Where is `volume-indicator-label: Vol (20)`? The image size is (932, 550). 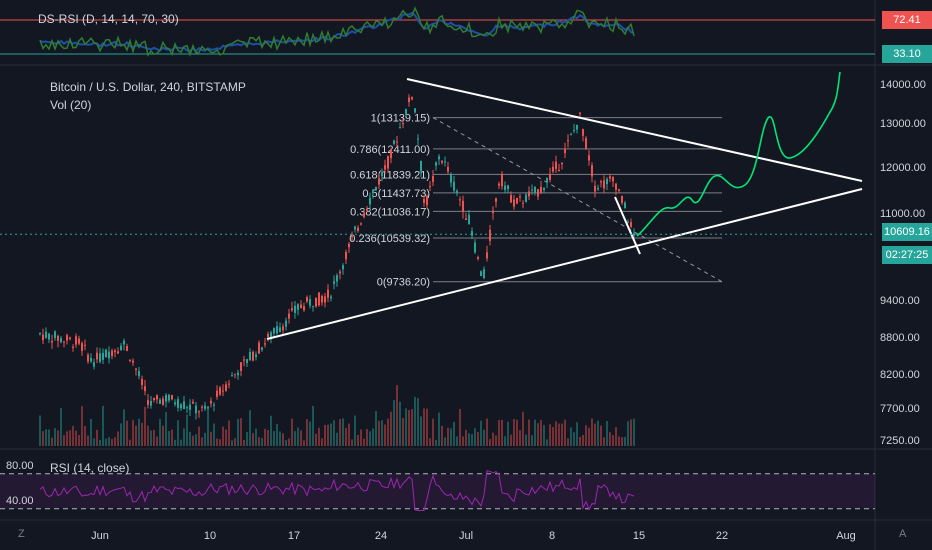
volume-indicator-label: Vol (20) is located at coordinates (71, 105).